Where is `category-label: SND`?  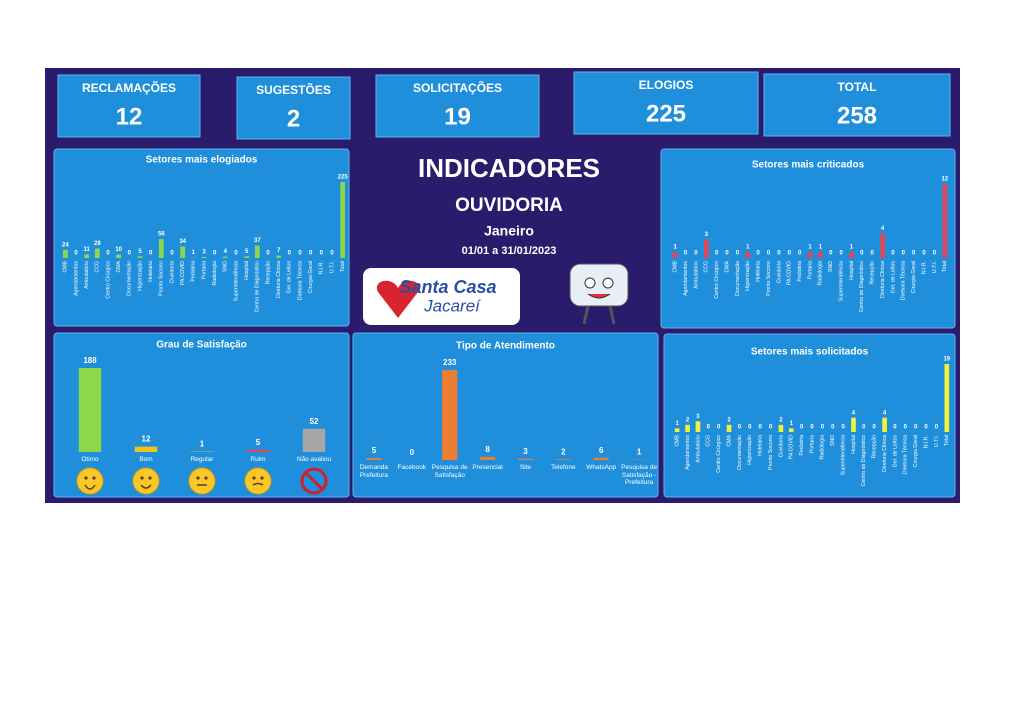
category-label: SND is located at coordinates (831, 266).